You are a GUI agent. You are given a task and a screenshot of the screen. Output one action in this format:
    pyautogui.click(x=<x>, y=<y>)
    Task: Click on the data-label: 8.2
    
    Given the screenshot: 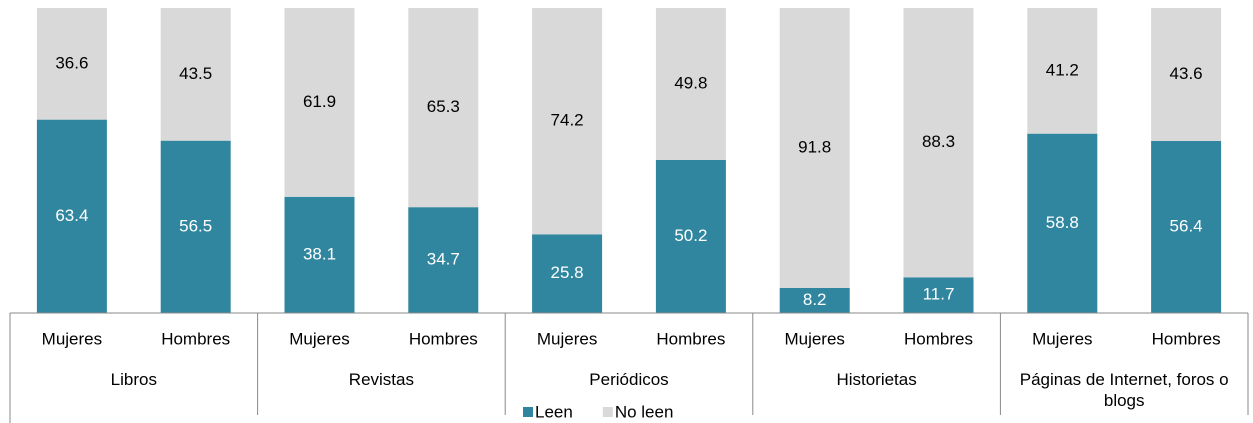 What is the action you would take?
    pyautogui.click(x=815, y=299)
    